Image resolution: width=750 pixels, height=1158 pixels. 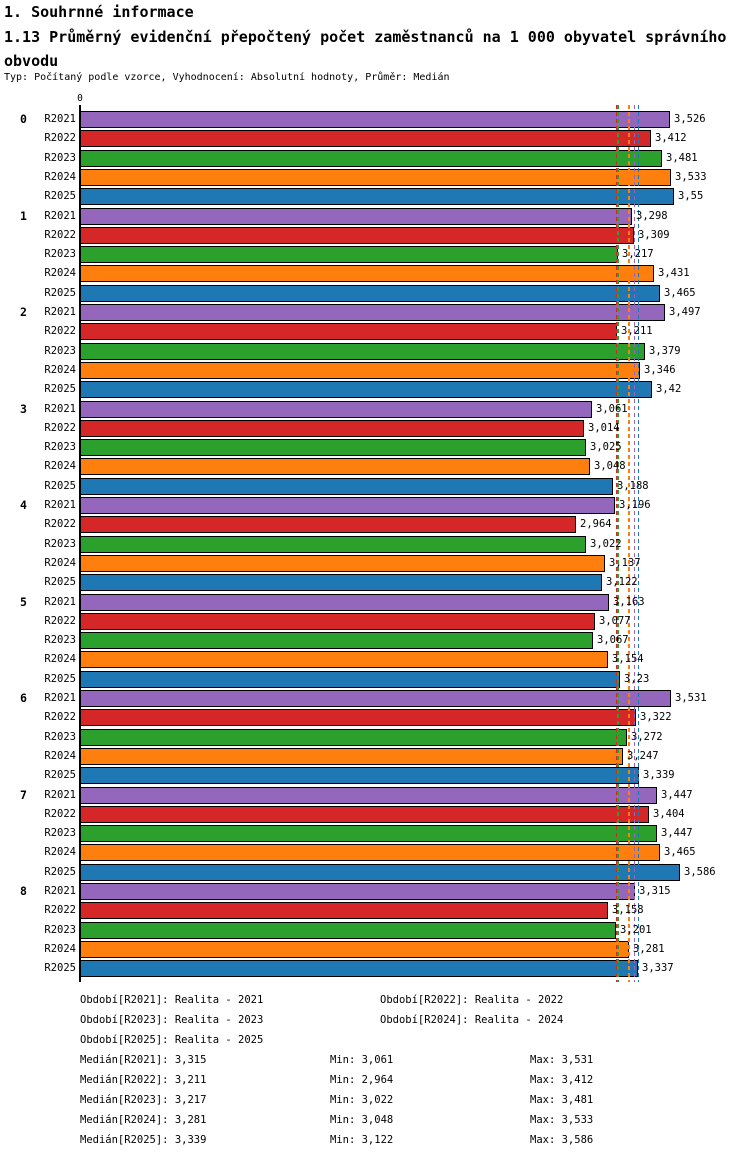 What do you see at coordinates (691, 196) in the screenshot?
I see `bar-value-label: 3,55` at bounding box center [691, 196].